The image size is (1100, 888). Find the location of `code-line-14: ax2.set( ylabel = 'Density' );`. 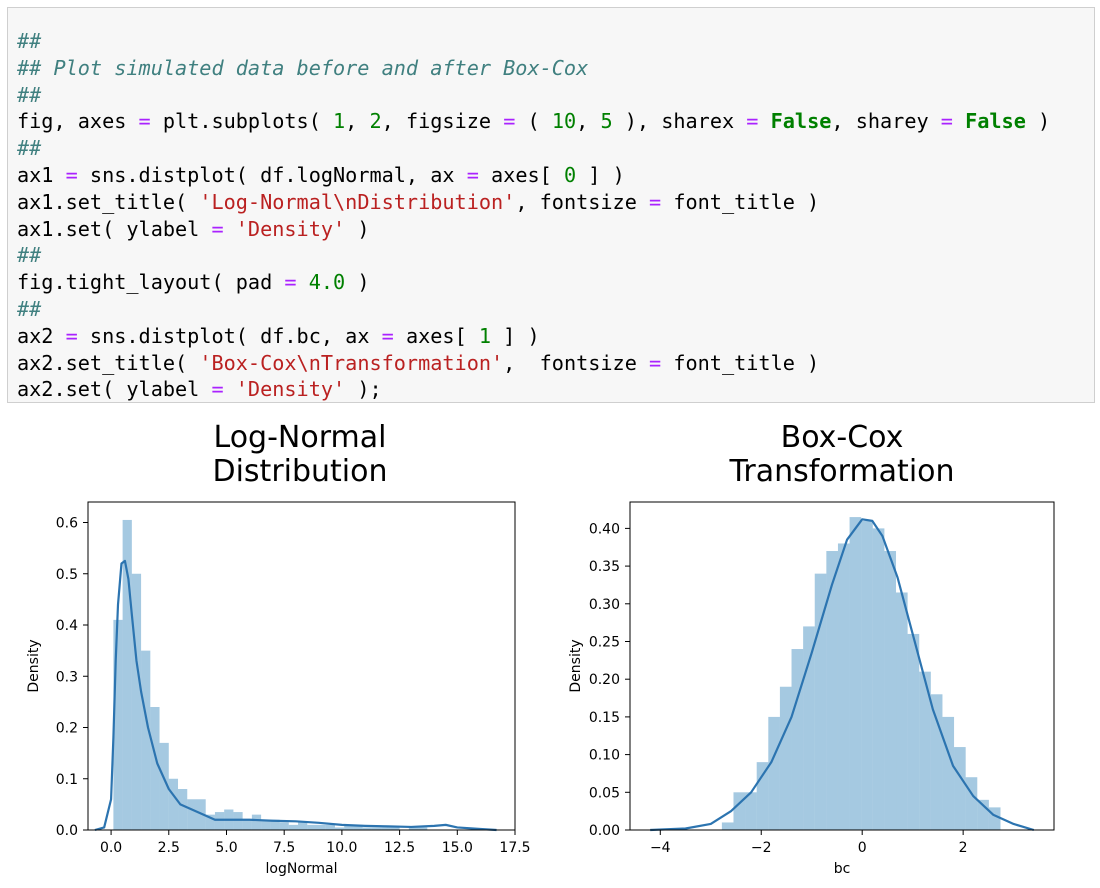

code-line-14: ax2.set( ylabel = 'Density' ); is located at coordinates (199, 389).